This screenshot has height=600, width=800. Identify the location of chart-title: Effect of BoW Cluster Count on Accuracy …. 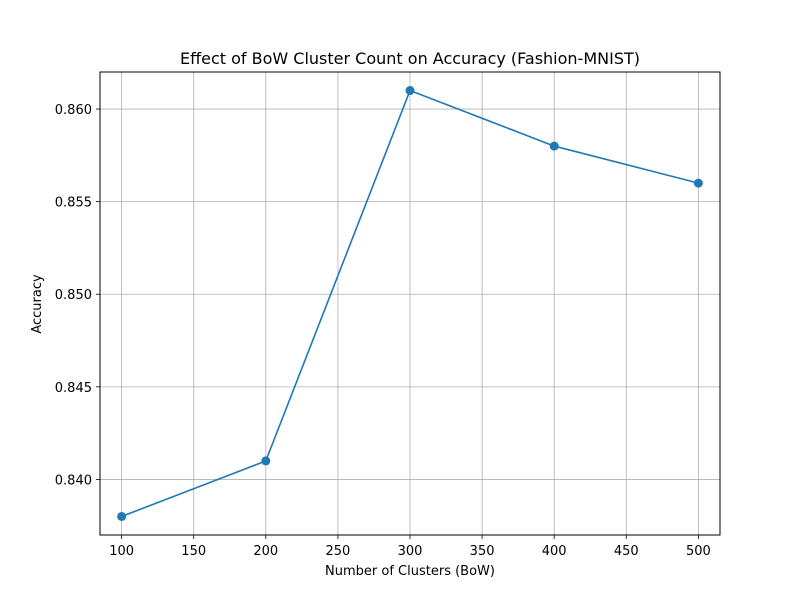
(410, 58).